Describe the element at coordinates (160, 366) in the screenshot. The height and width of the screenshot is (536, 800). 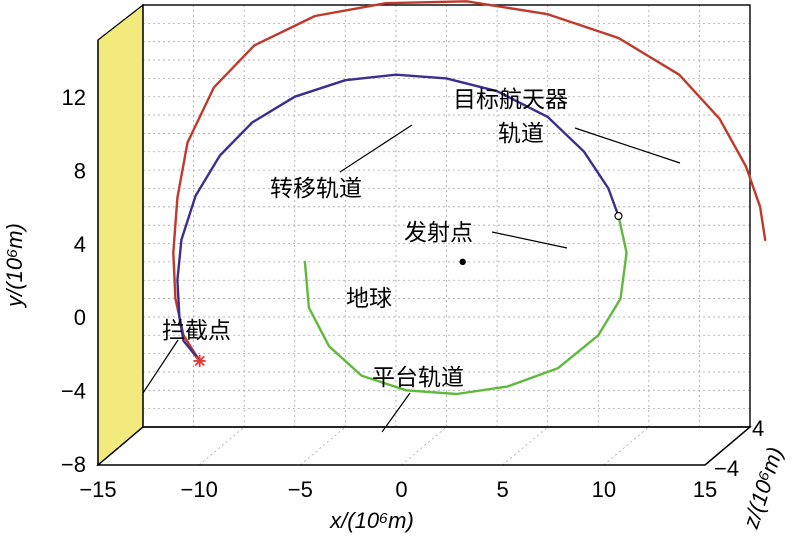
I see `leader-intercept-point` at that location.